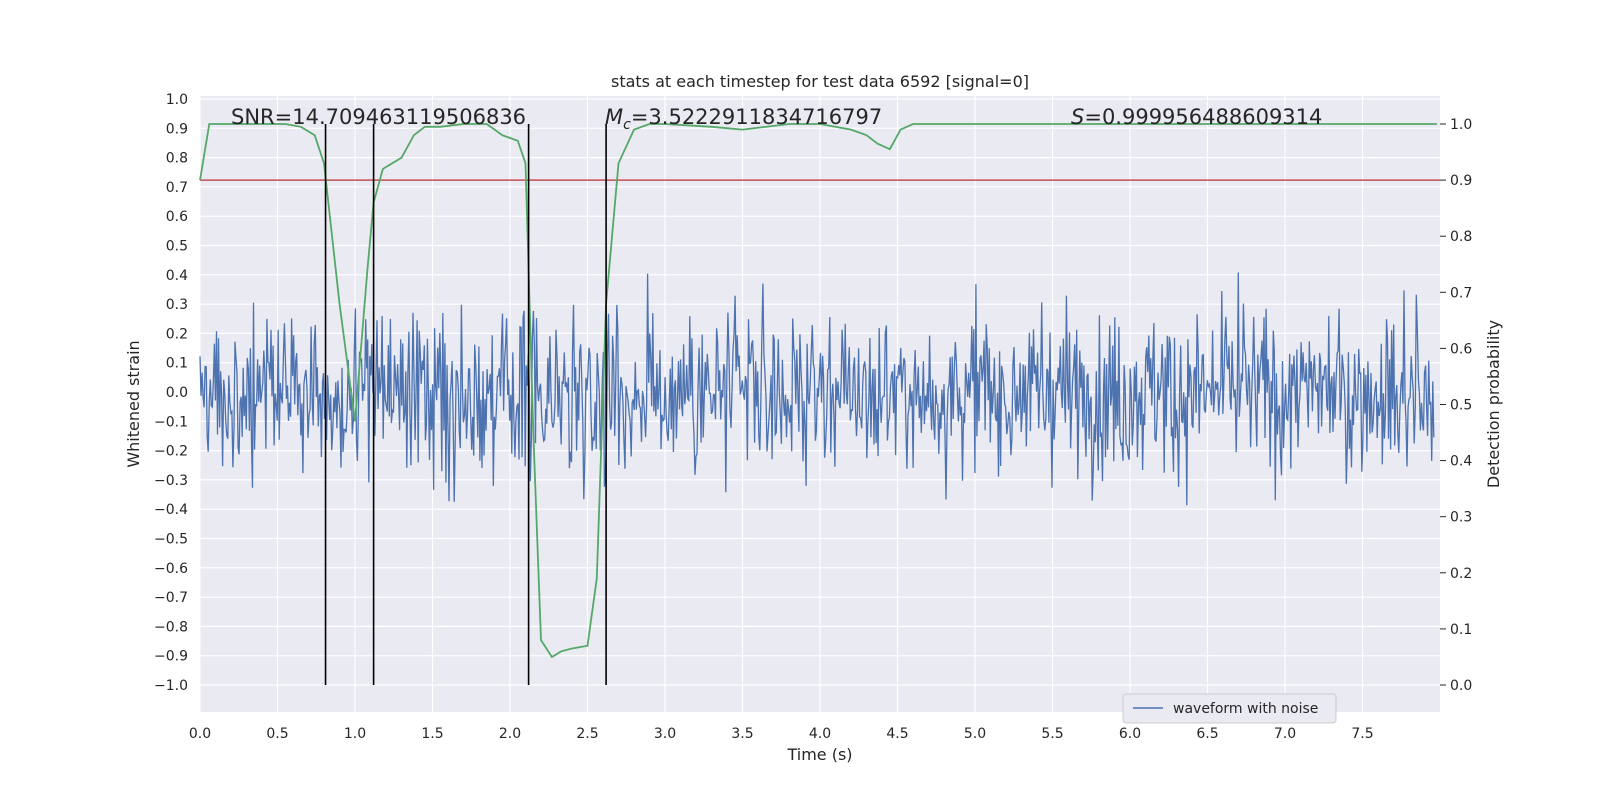 This screenshot has height=805, width=1600. Describe the element at coordinates (177, 364) in the screenshot. I see `y-tick-label: 0.1` at that location.